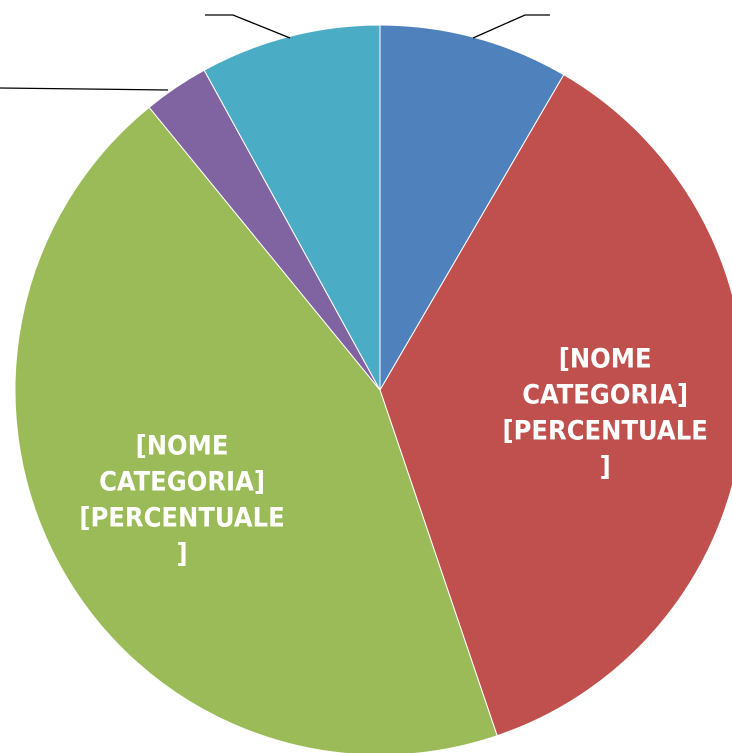  I want to click on pie-slice, so click(292, 207).